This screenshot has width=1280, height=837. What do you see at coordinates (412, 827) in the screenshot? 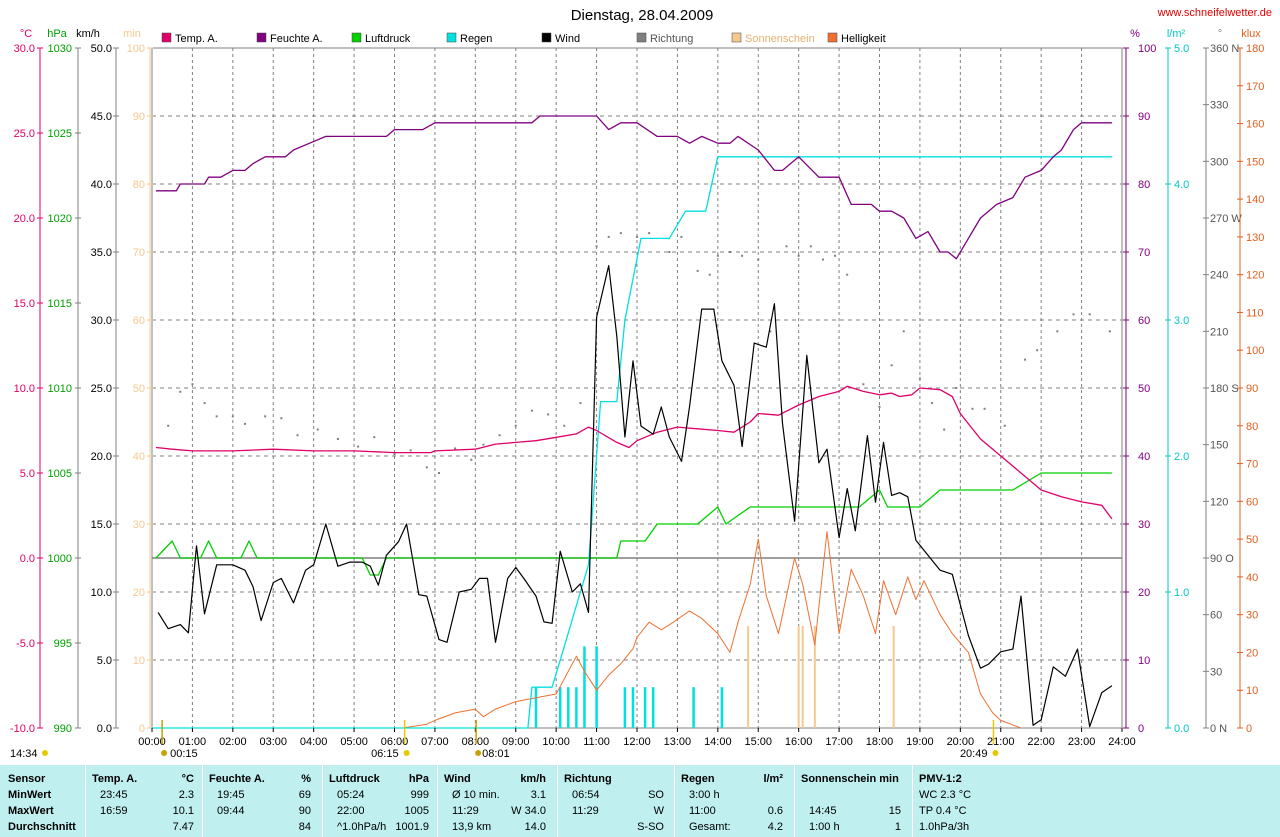
I see `stats-cell-value: 1001.9` at bounding box center [412, 827].